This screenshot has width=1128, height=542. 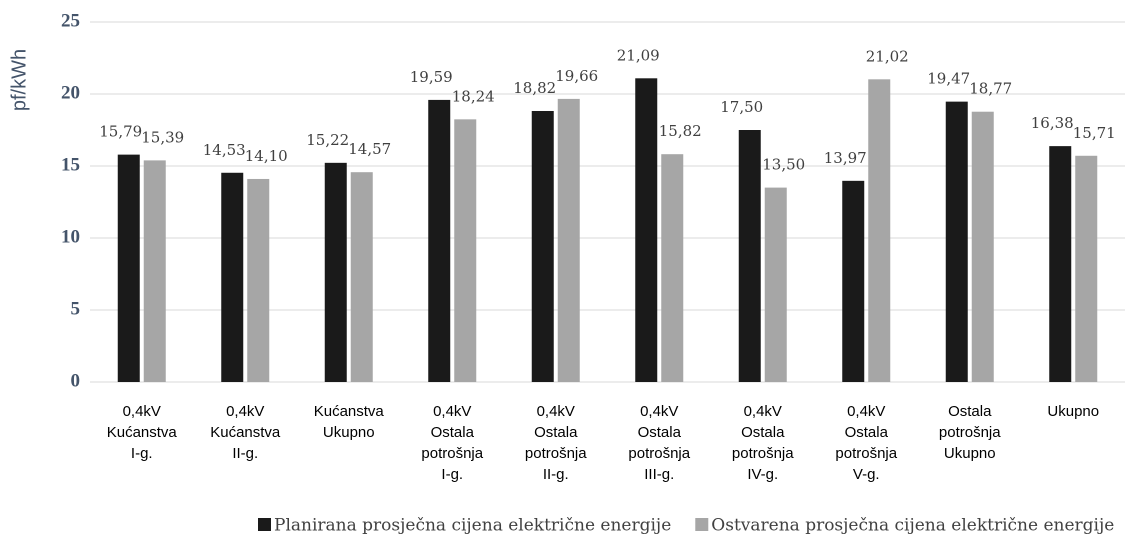 I want to click on value-label: 18,82, so click(x=534, y=88).